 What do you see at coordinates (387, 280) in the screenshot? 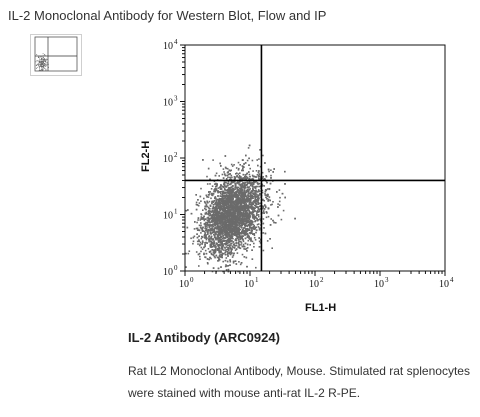
I see `x-tick-exponent: 3` at bounding box center [387, 280].